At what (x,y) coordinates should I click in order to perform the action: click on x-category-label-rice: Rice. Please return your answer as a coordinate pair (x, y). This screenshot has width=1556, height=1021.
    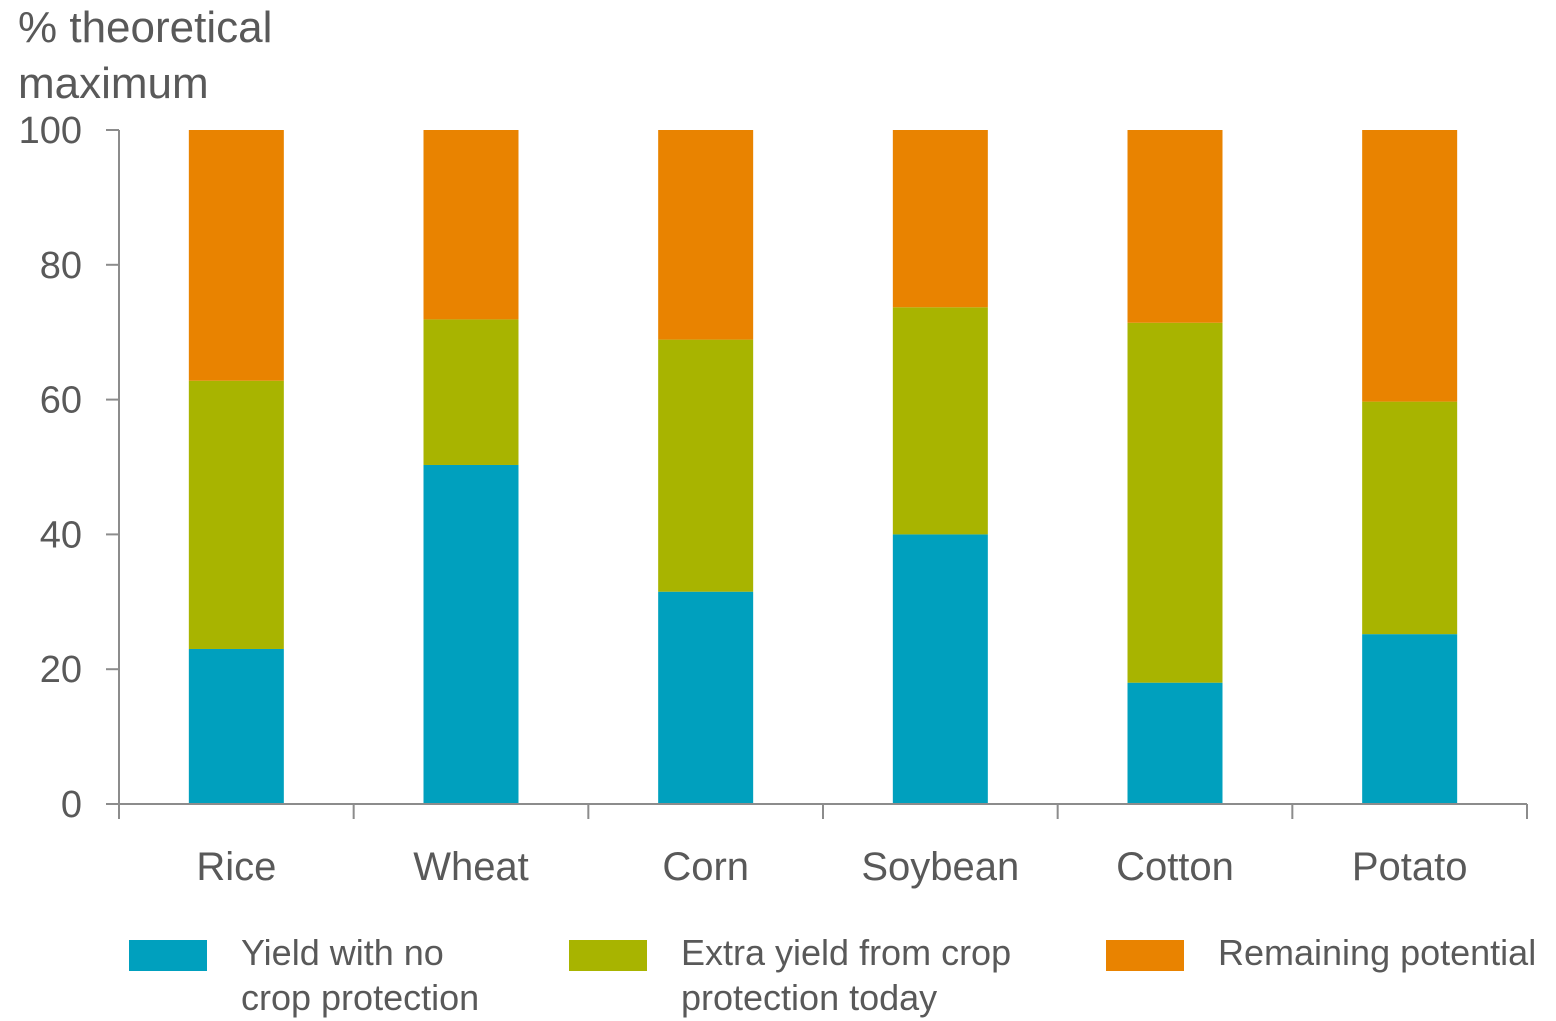
    Looking at the image, I should click on (236, 867).